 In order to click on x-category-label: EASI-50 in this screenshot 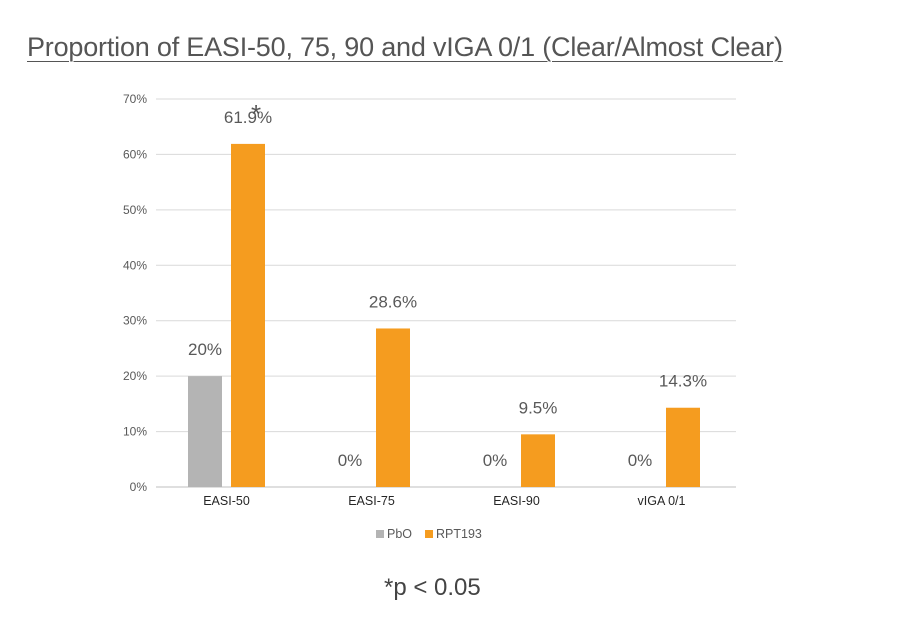, I will do `click(226, 501)`.